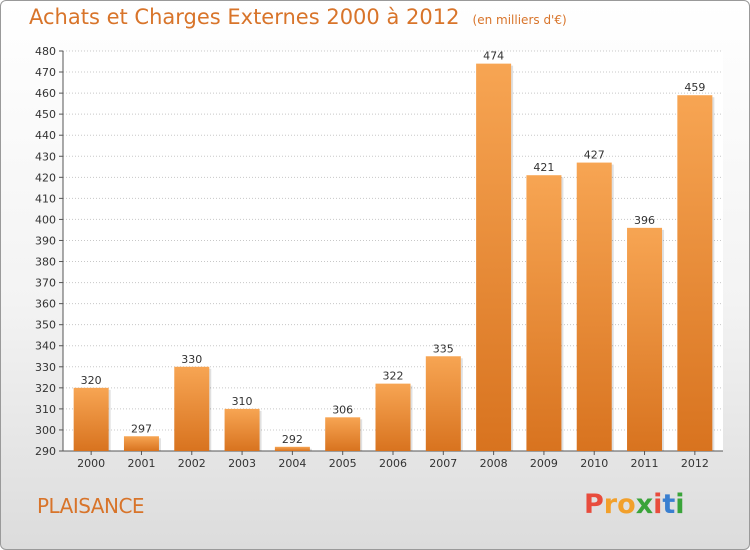 Image resolution: width=750 pixels, height=550 pixels. Describe the element at coordinates (343, 463) in the screenshot. I see `x-tick-label: 2005` at that location.